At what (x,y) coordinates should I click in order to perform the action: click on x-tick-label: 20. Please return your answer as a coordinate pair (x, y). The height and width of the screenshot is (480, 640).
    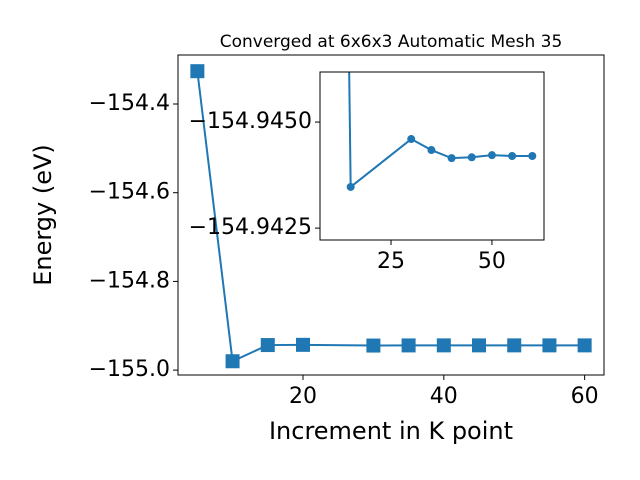
    Looking at the image, I should click on (303, 396).